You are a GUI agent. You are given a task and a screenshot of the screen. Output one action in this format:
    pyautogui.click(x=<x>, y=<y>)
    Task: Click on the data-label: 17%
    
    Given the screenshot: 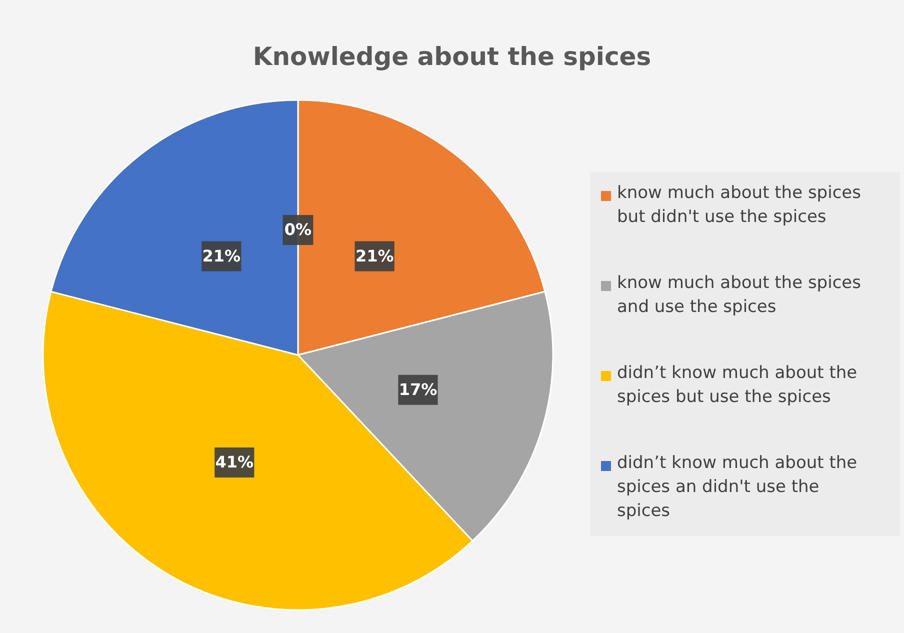 What is the action you would take?
    pyautogui.click(x=418, y=389)
    